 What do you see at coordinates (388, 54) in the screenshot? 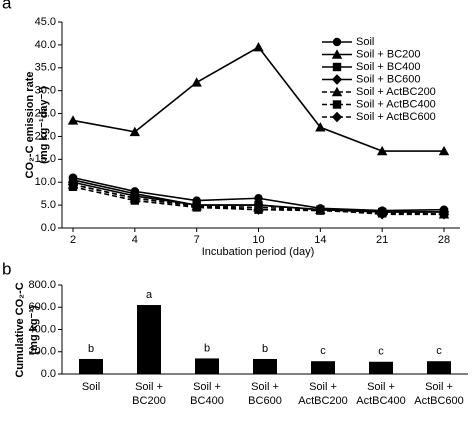
I see `legend-label: Soil + BC200` at bounding box center [388, 54].